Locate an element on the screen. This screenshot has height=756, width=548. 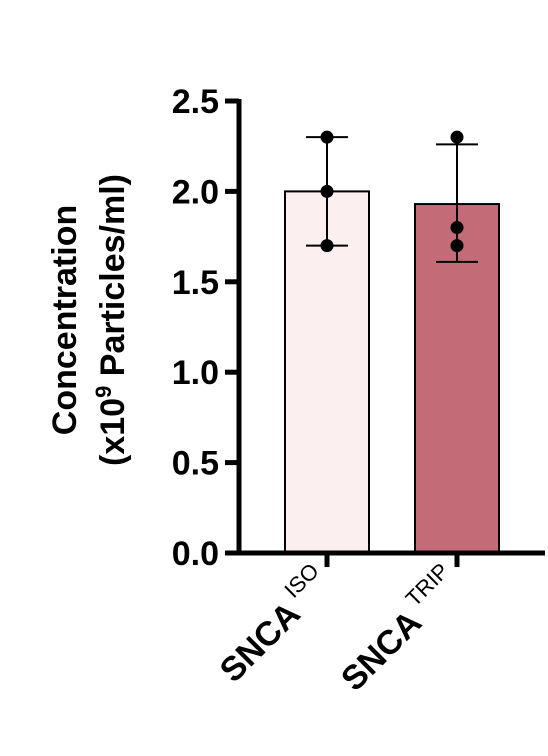
y-axis-title-suffix: Particles/ml) is located at coordinates (113, 280).